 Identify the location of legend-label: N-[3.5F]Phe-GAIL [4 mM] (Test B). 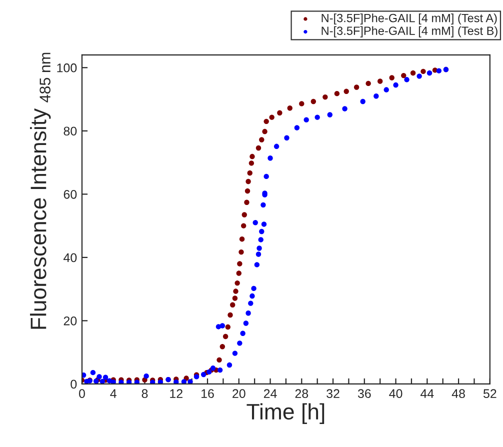
(410, 32).